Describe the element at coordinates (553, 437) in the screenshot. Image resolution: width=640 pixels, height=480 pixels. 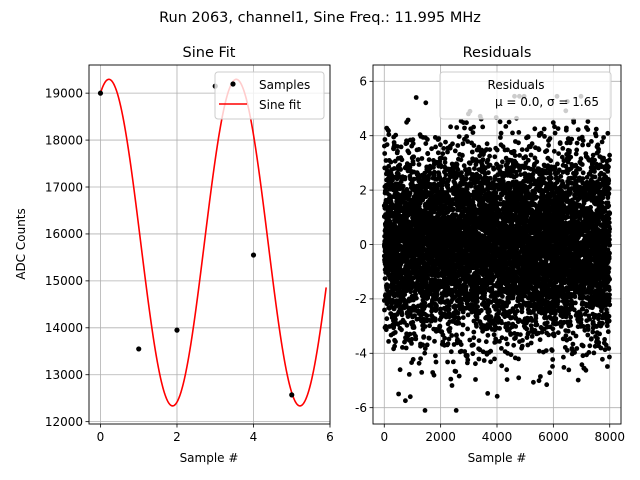
I see `residuals-xtick-label: 6000` at that location.